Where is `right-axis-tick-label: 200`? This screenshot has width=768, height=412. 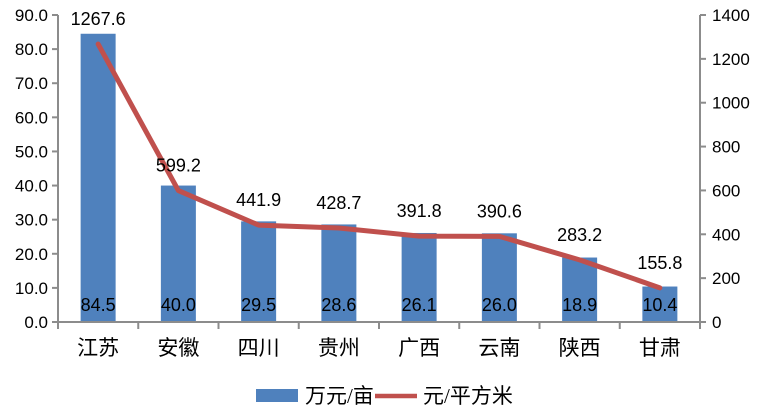
right-axis-tick-label: 200 is located at coordinates (726, 278).